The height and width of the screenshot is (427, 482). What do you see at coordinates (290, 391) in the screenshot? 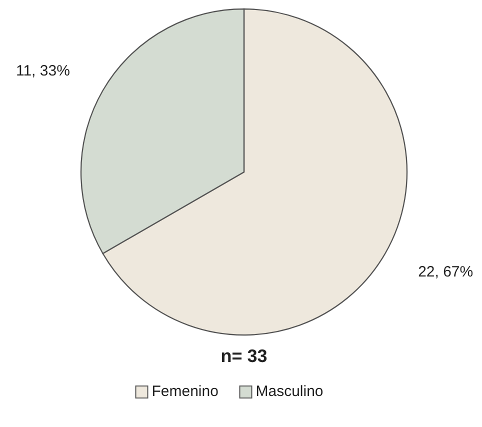
I see `legend-label: Masculino` at bounding box center [290, 391].